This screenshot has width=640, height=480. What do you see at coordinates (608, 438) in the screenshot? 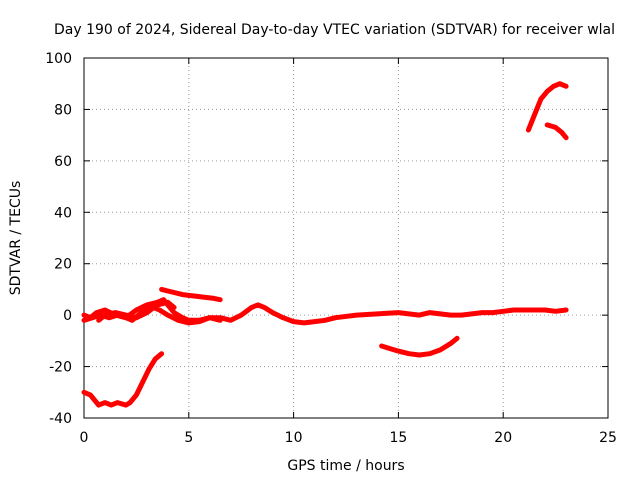
I see `x-tick-label: 25` at bounding box center [608, 438].